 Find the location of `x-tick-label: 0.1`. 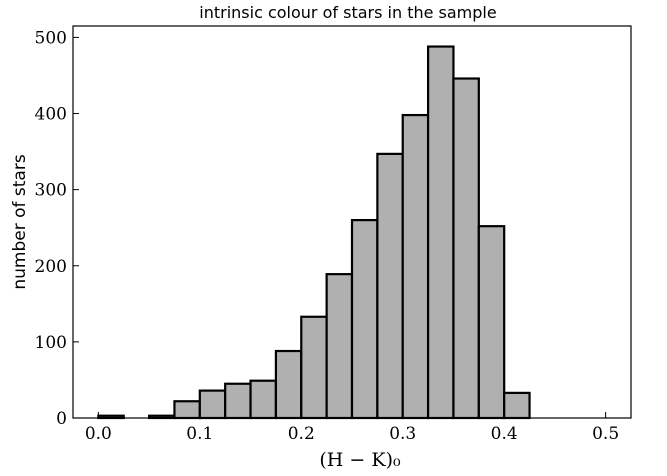

x-tick-label: 0.1 is located at coordinates (199, 434).